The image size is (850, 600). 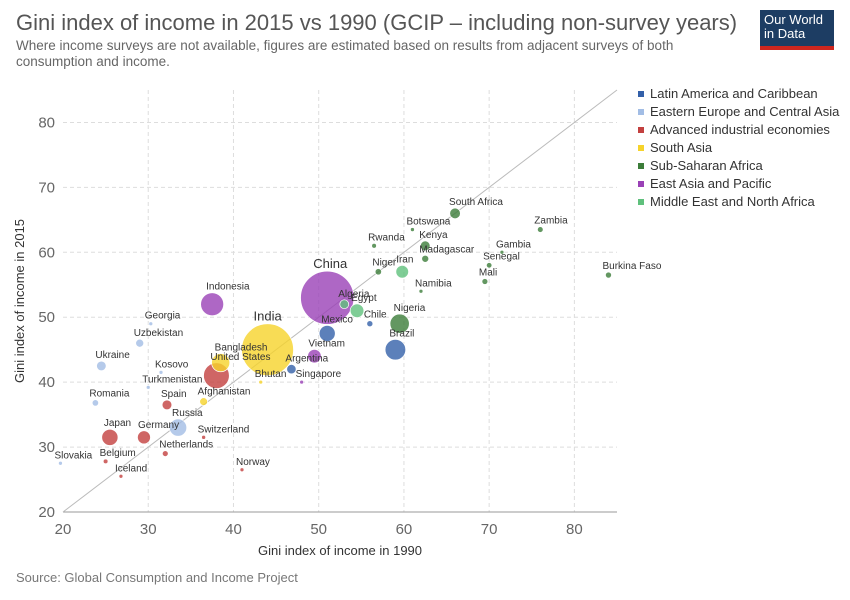 What do you see at coordinates (608, 275) in the screenshot?
I see `point-burkina-faso` at bounding box center [608, 275].